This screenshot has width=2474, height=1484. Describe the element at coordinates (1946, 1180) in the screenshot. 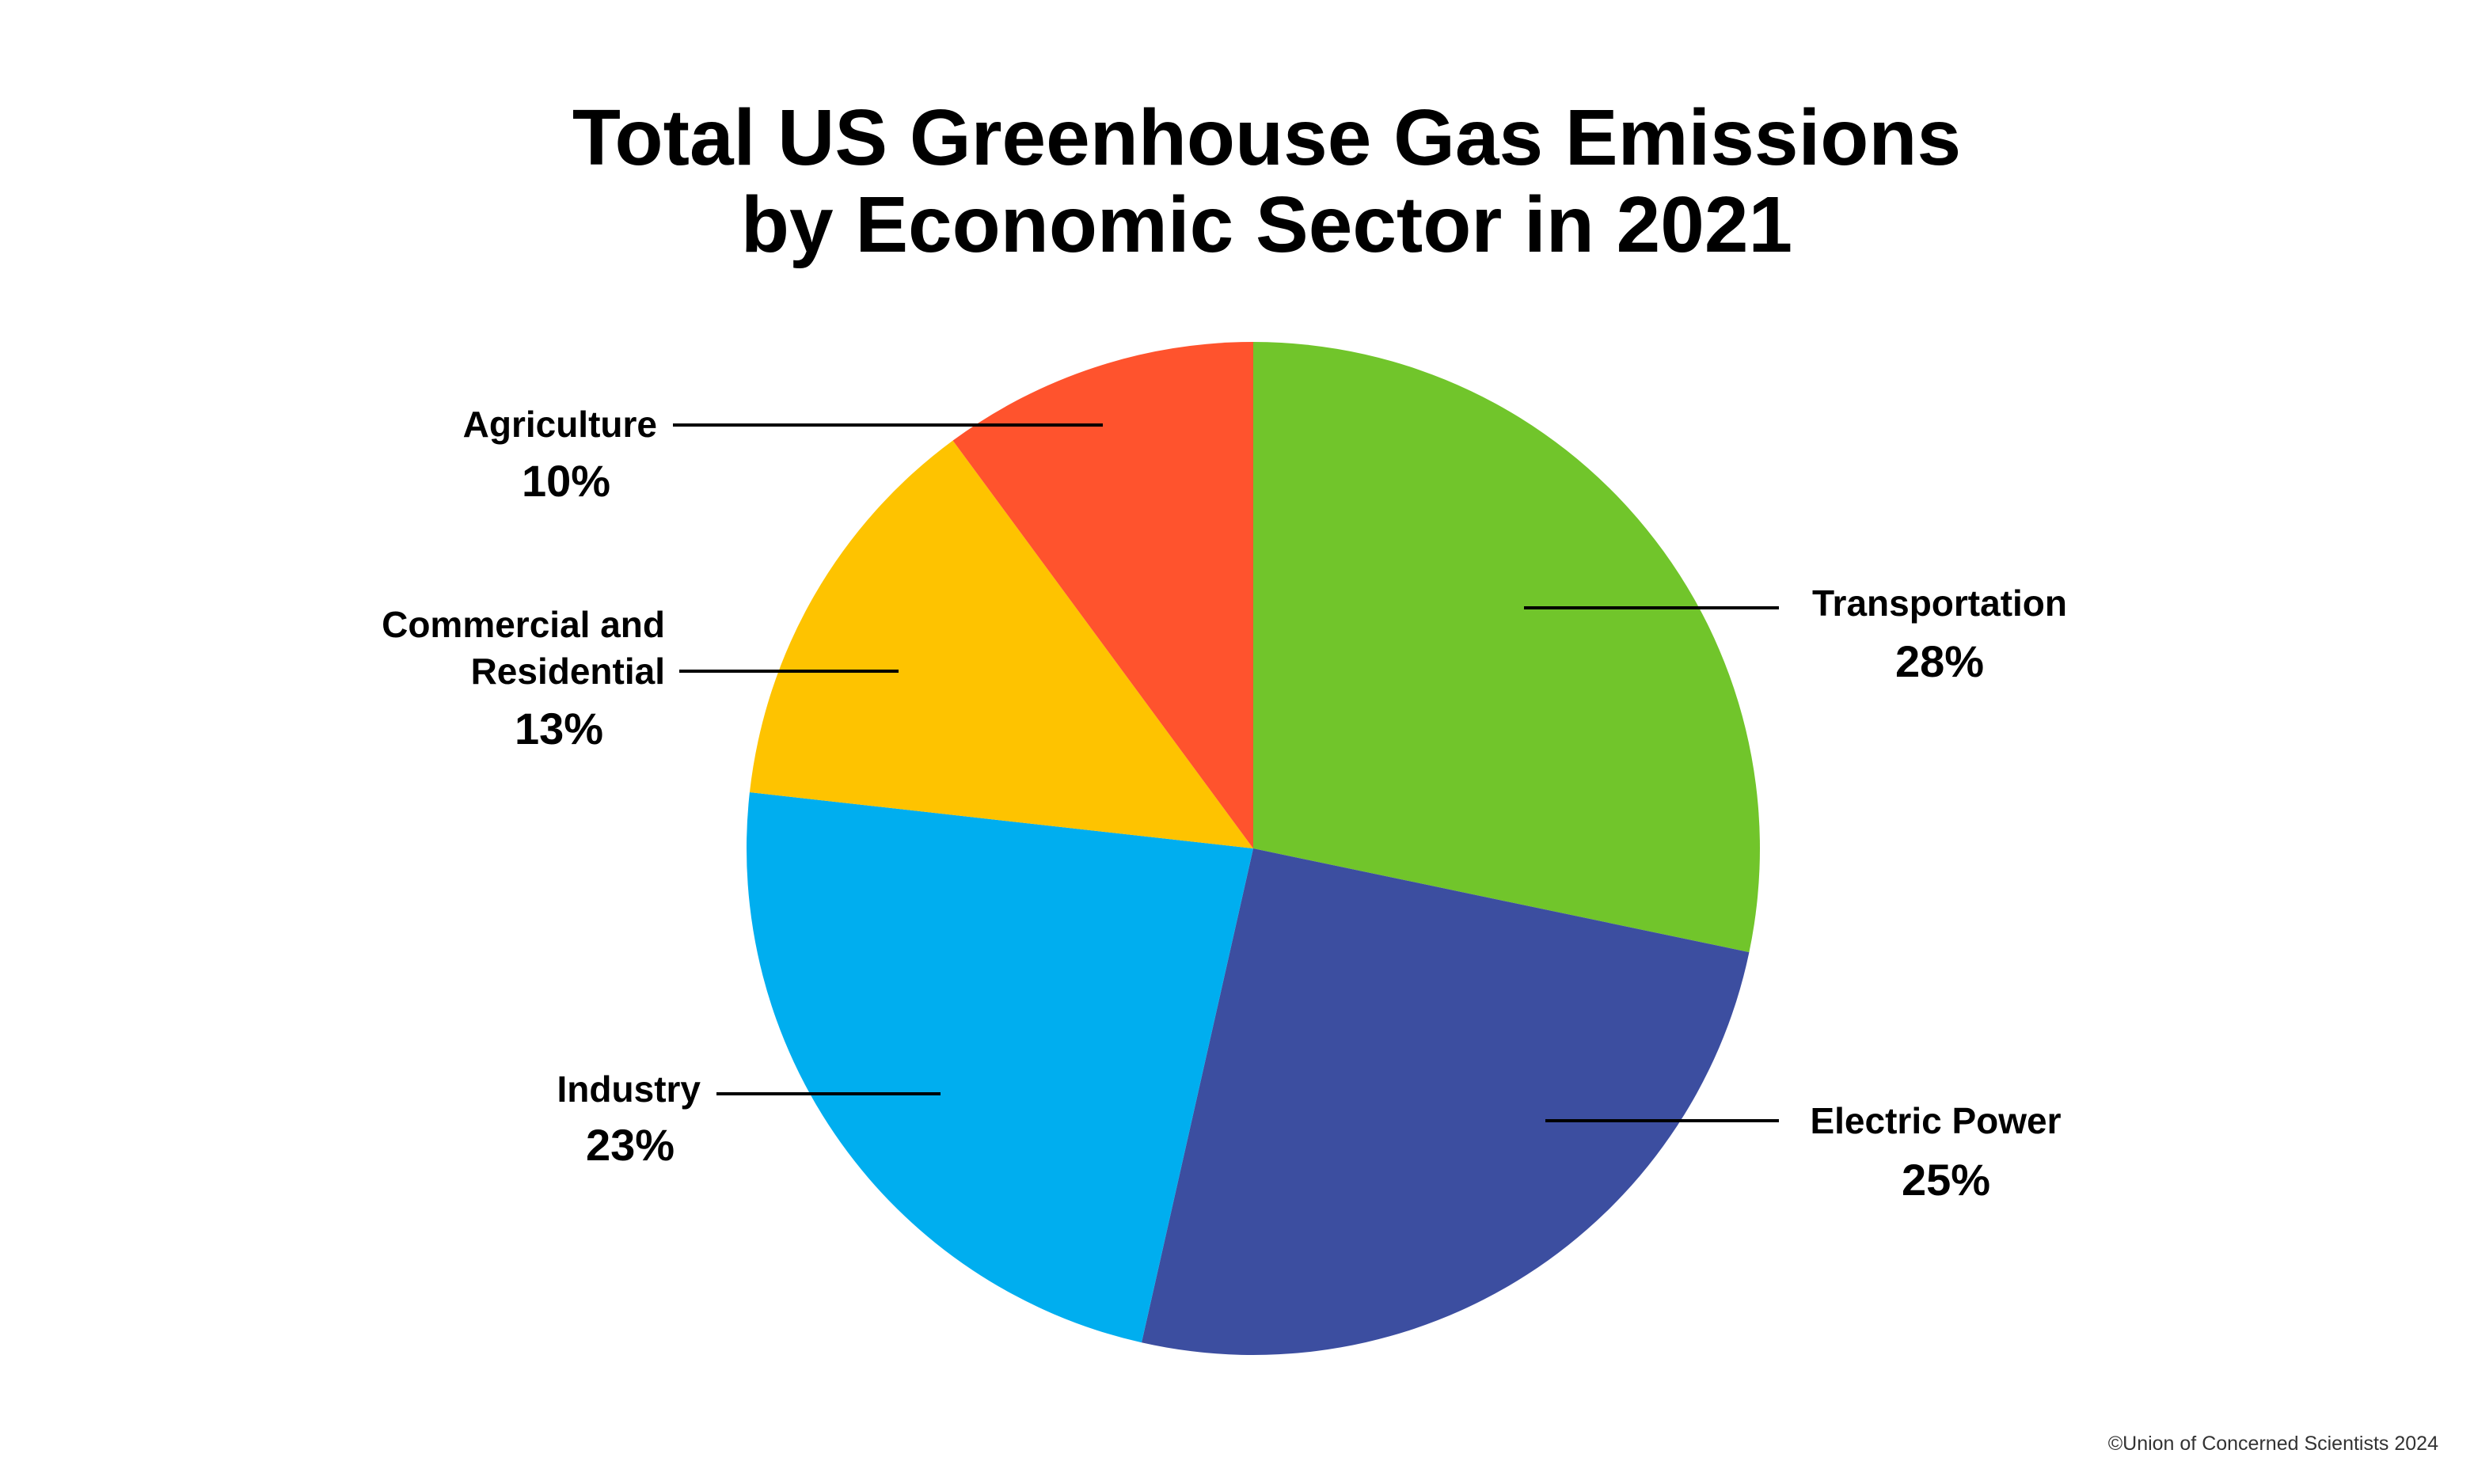

I see `slice-value-electric-power: 25%` at that location.